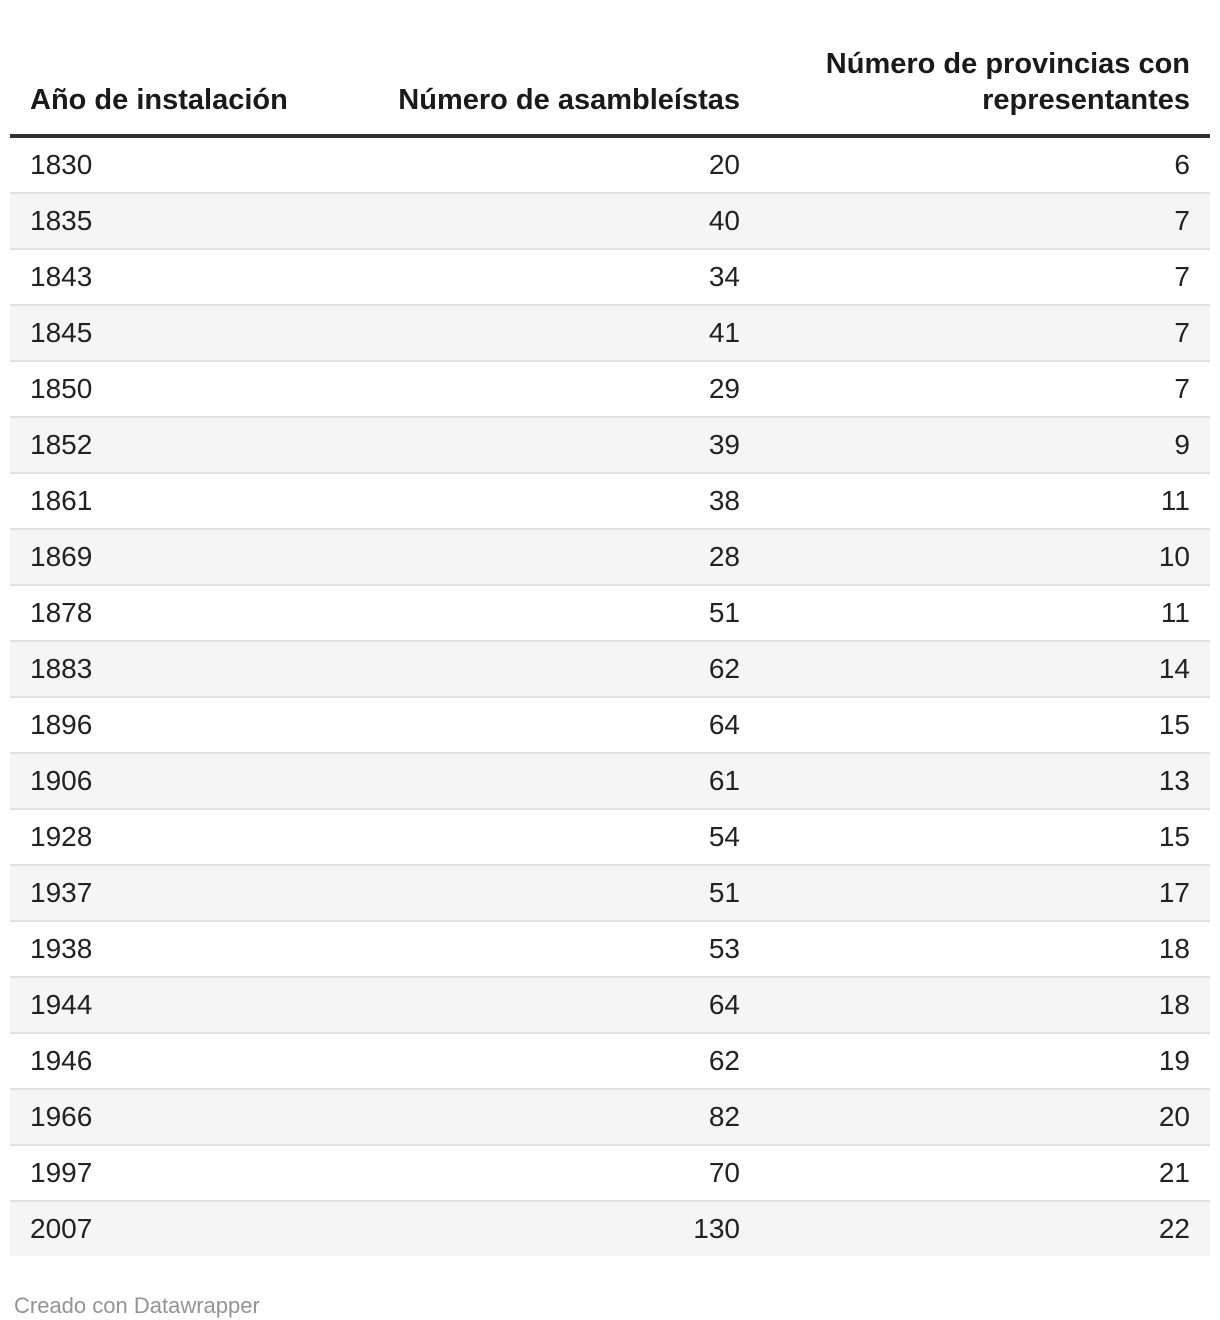  What do you see at coordinates (565, 500) in the screenshot?
I see `table-cell: 38` at bounding box center [565, 500].